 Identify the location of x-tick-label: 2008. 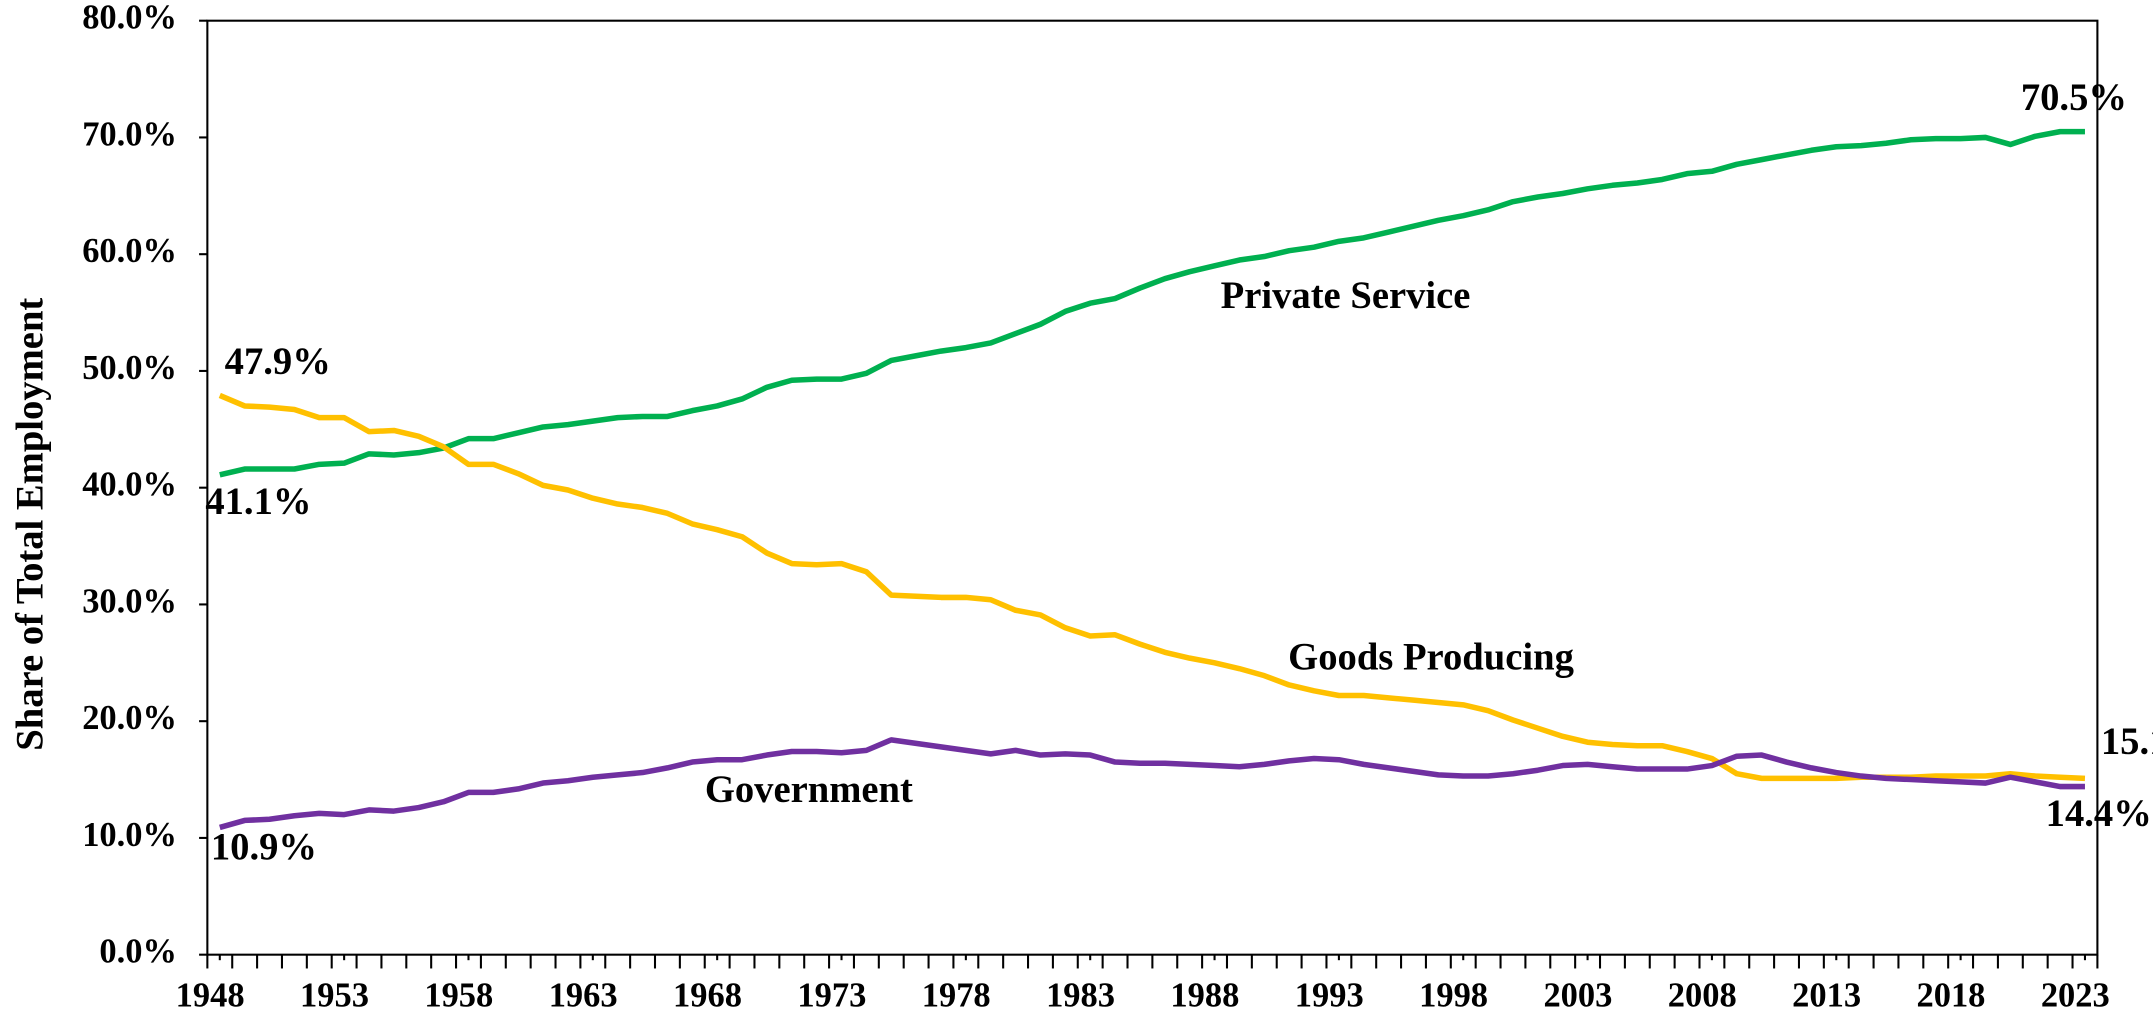
(1702, 995).